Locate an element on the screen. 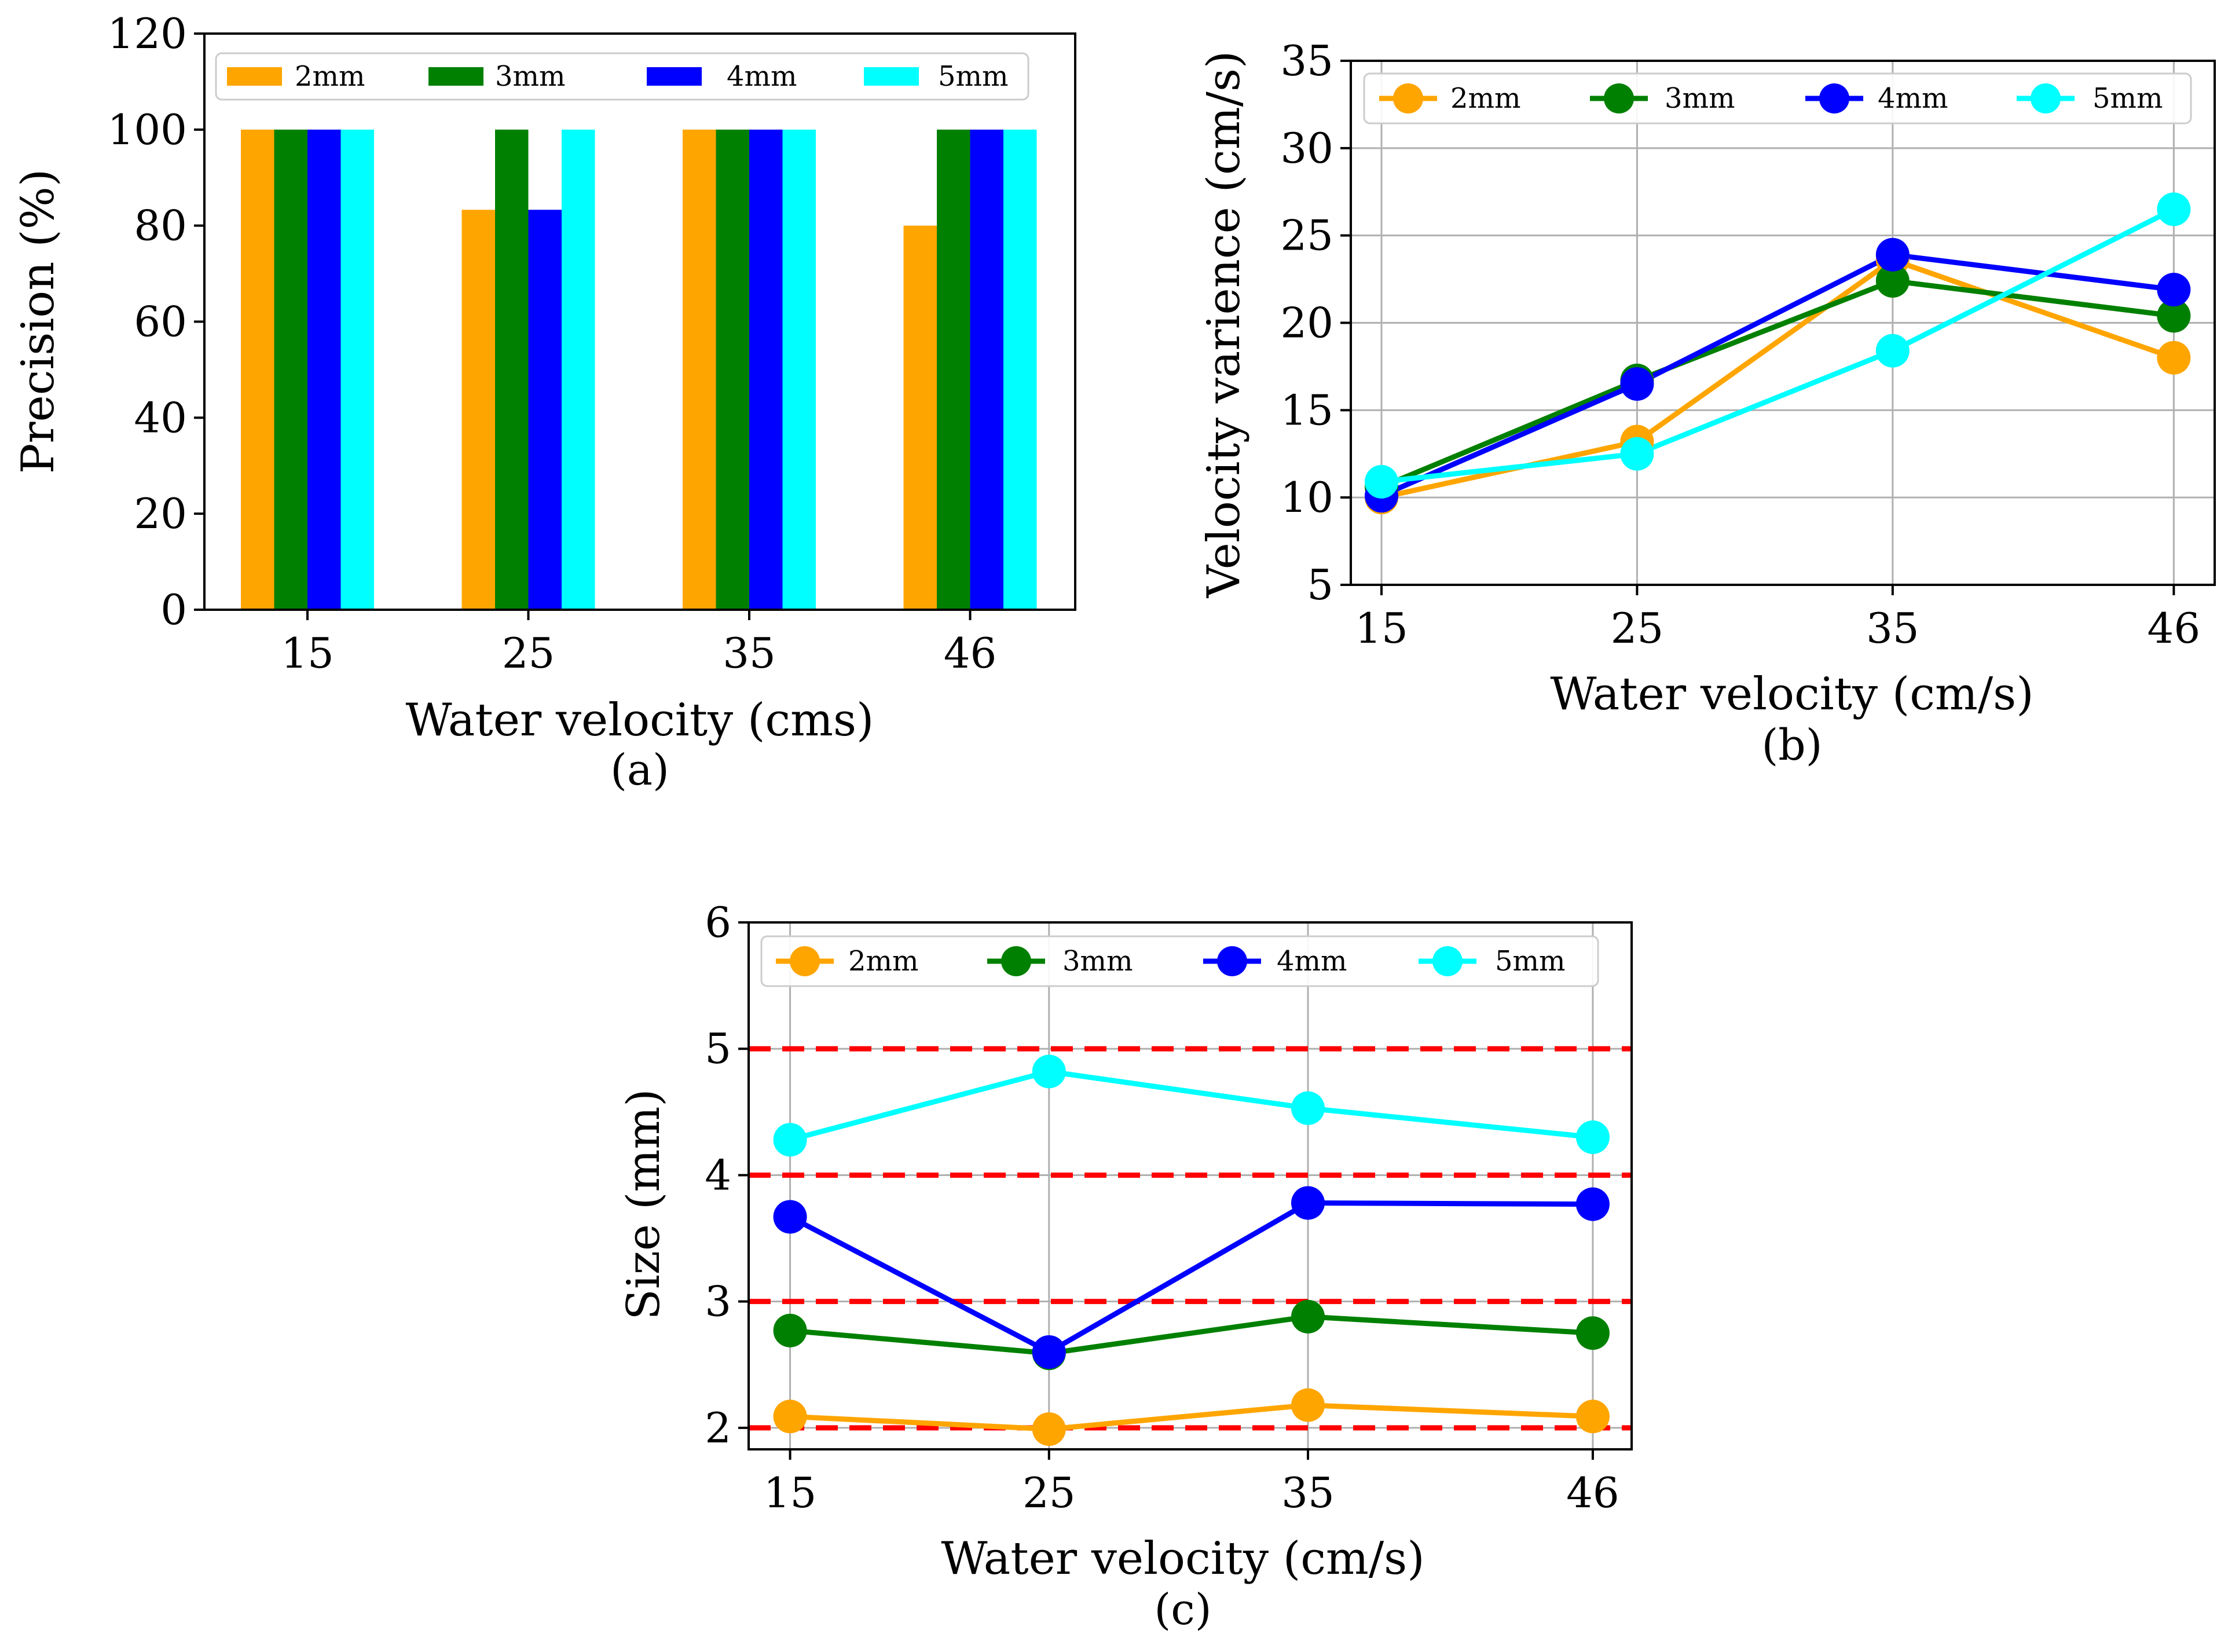 The image size is (2228, 1652). chart-b-y-axis-label: Velocity varience (cm/s) is located at coordinates (1224, 325).